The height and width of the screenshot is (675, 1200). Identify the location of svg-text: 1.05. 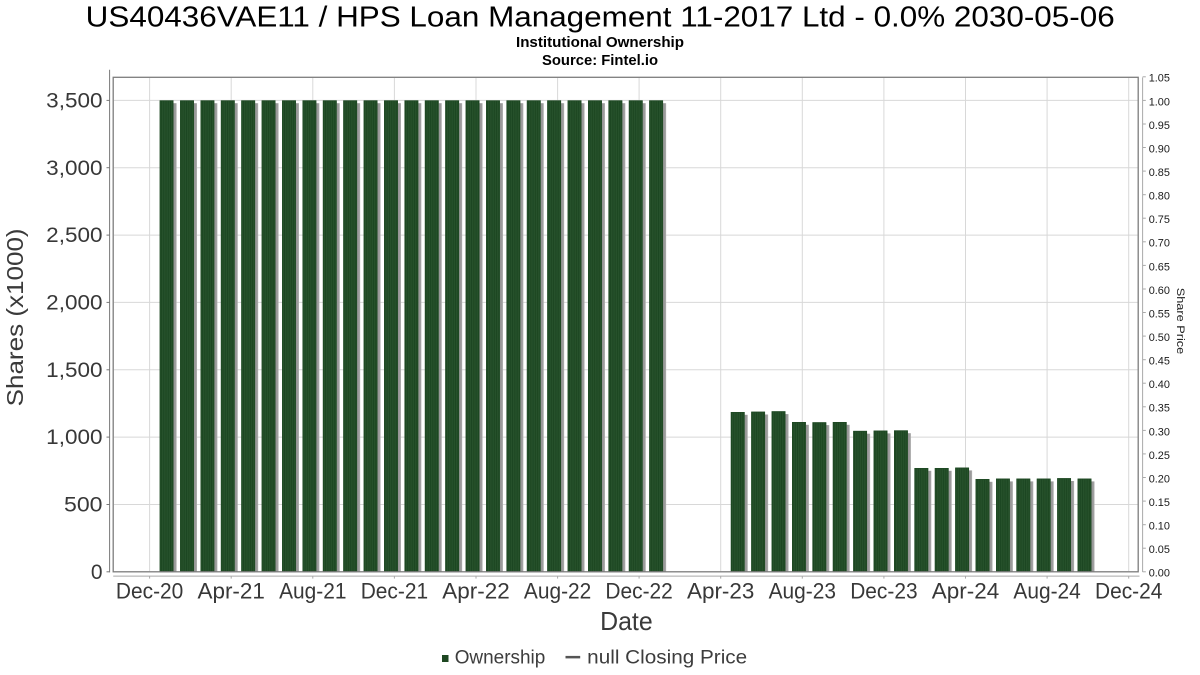
(1159, 79).